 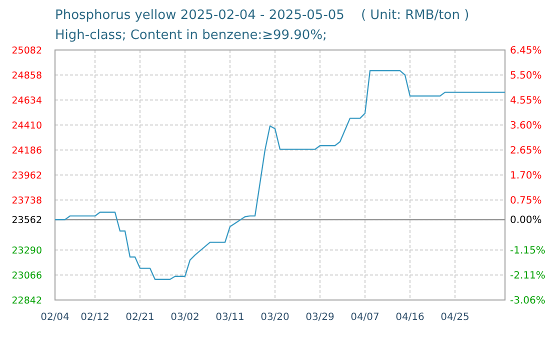 What do you see at coordinates (55, 317) in the screenshot?
I see `x-tick-label: 02/04` at bounding box center [55, 317].